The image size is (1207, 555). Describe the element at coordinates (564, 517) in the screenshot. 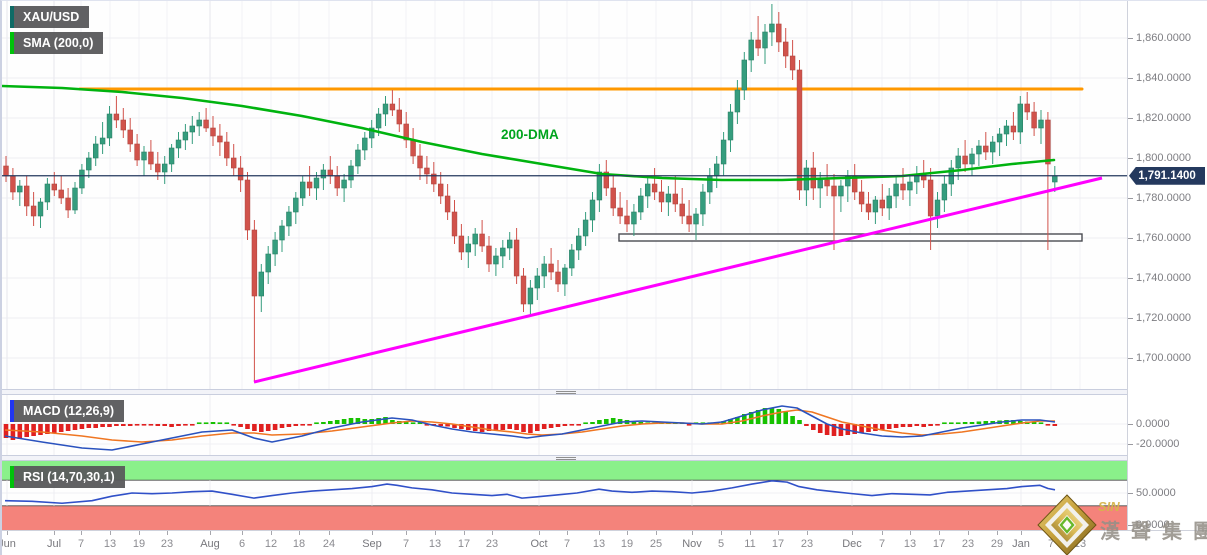

I see `oversold-band` at that location.